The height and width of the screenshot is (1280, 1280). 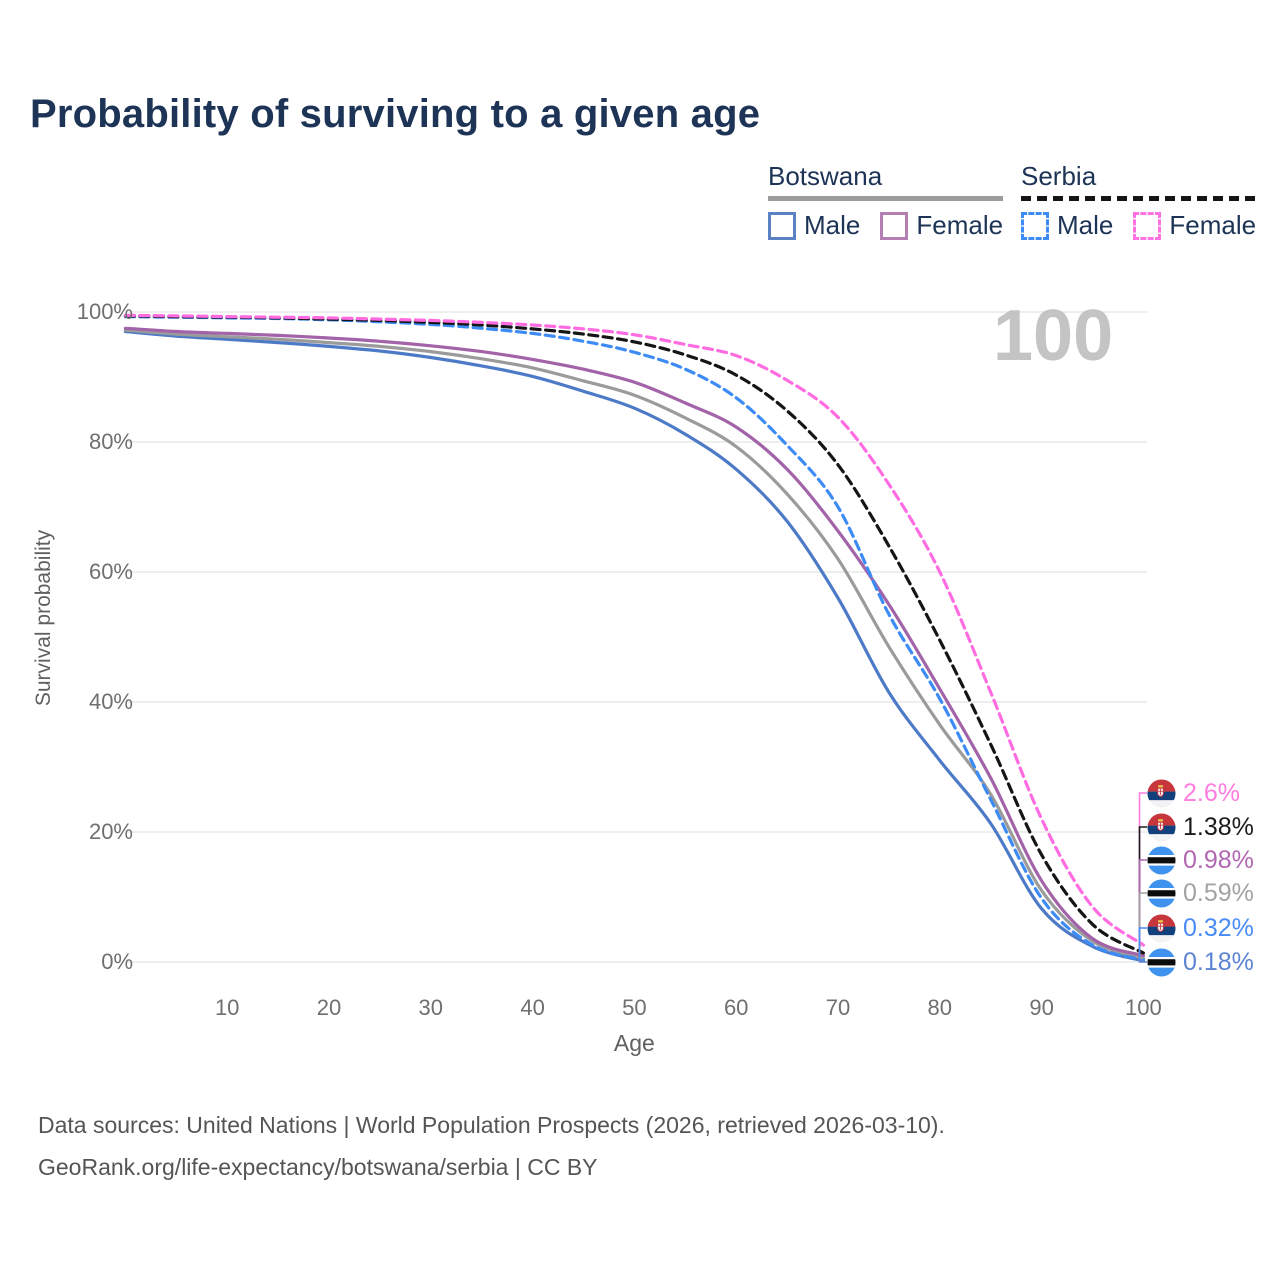 I want to click on legend-group-botswana: Botswana Male Female, so click(x=886, y=201).